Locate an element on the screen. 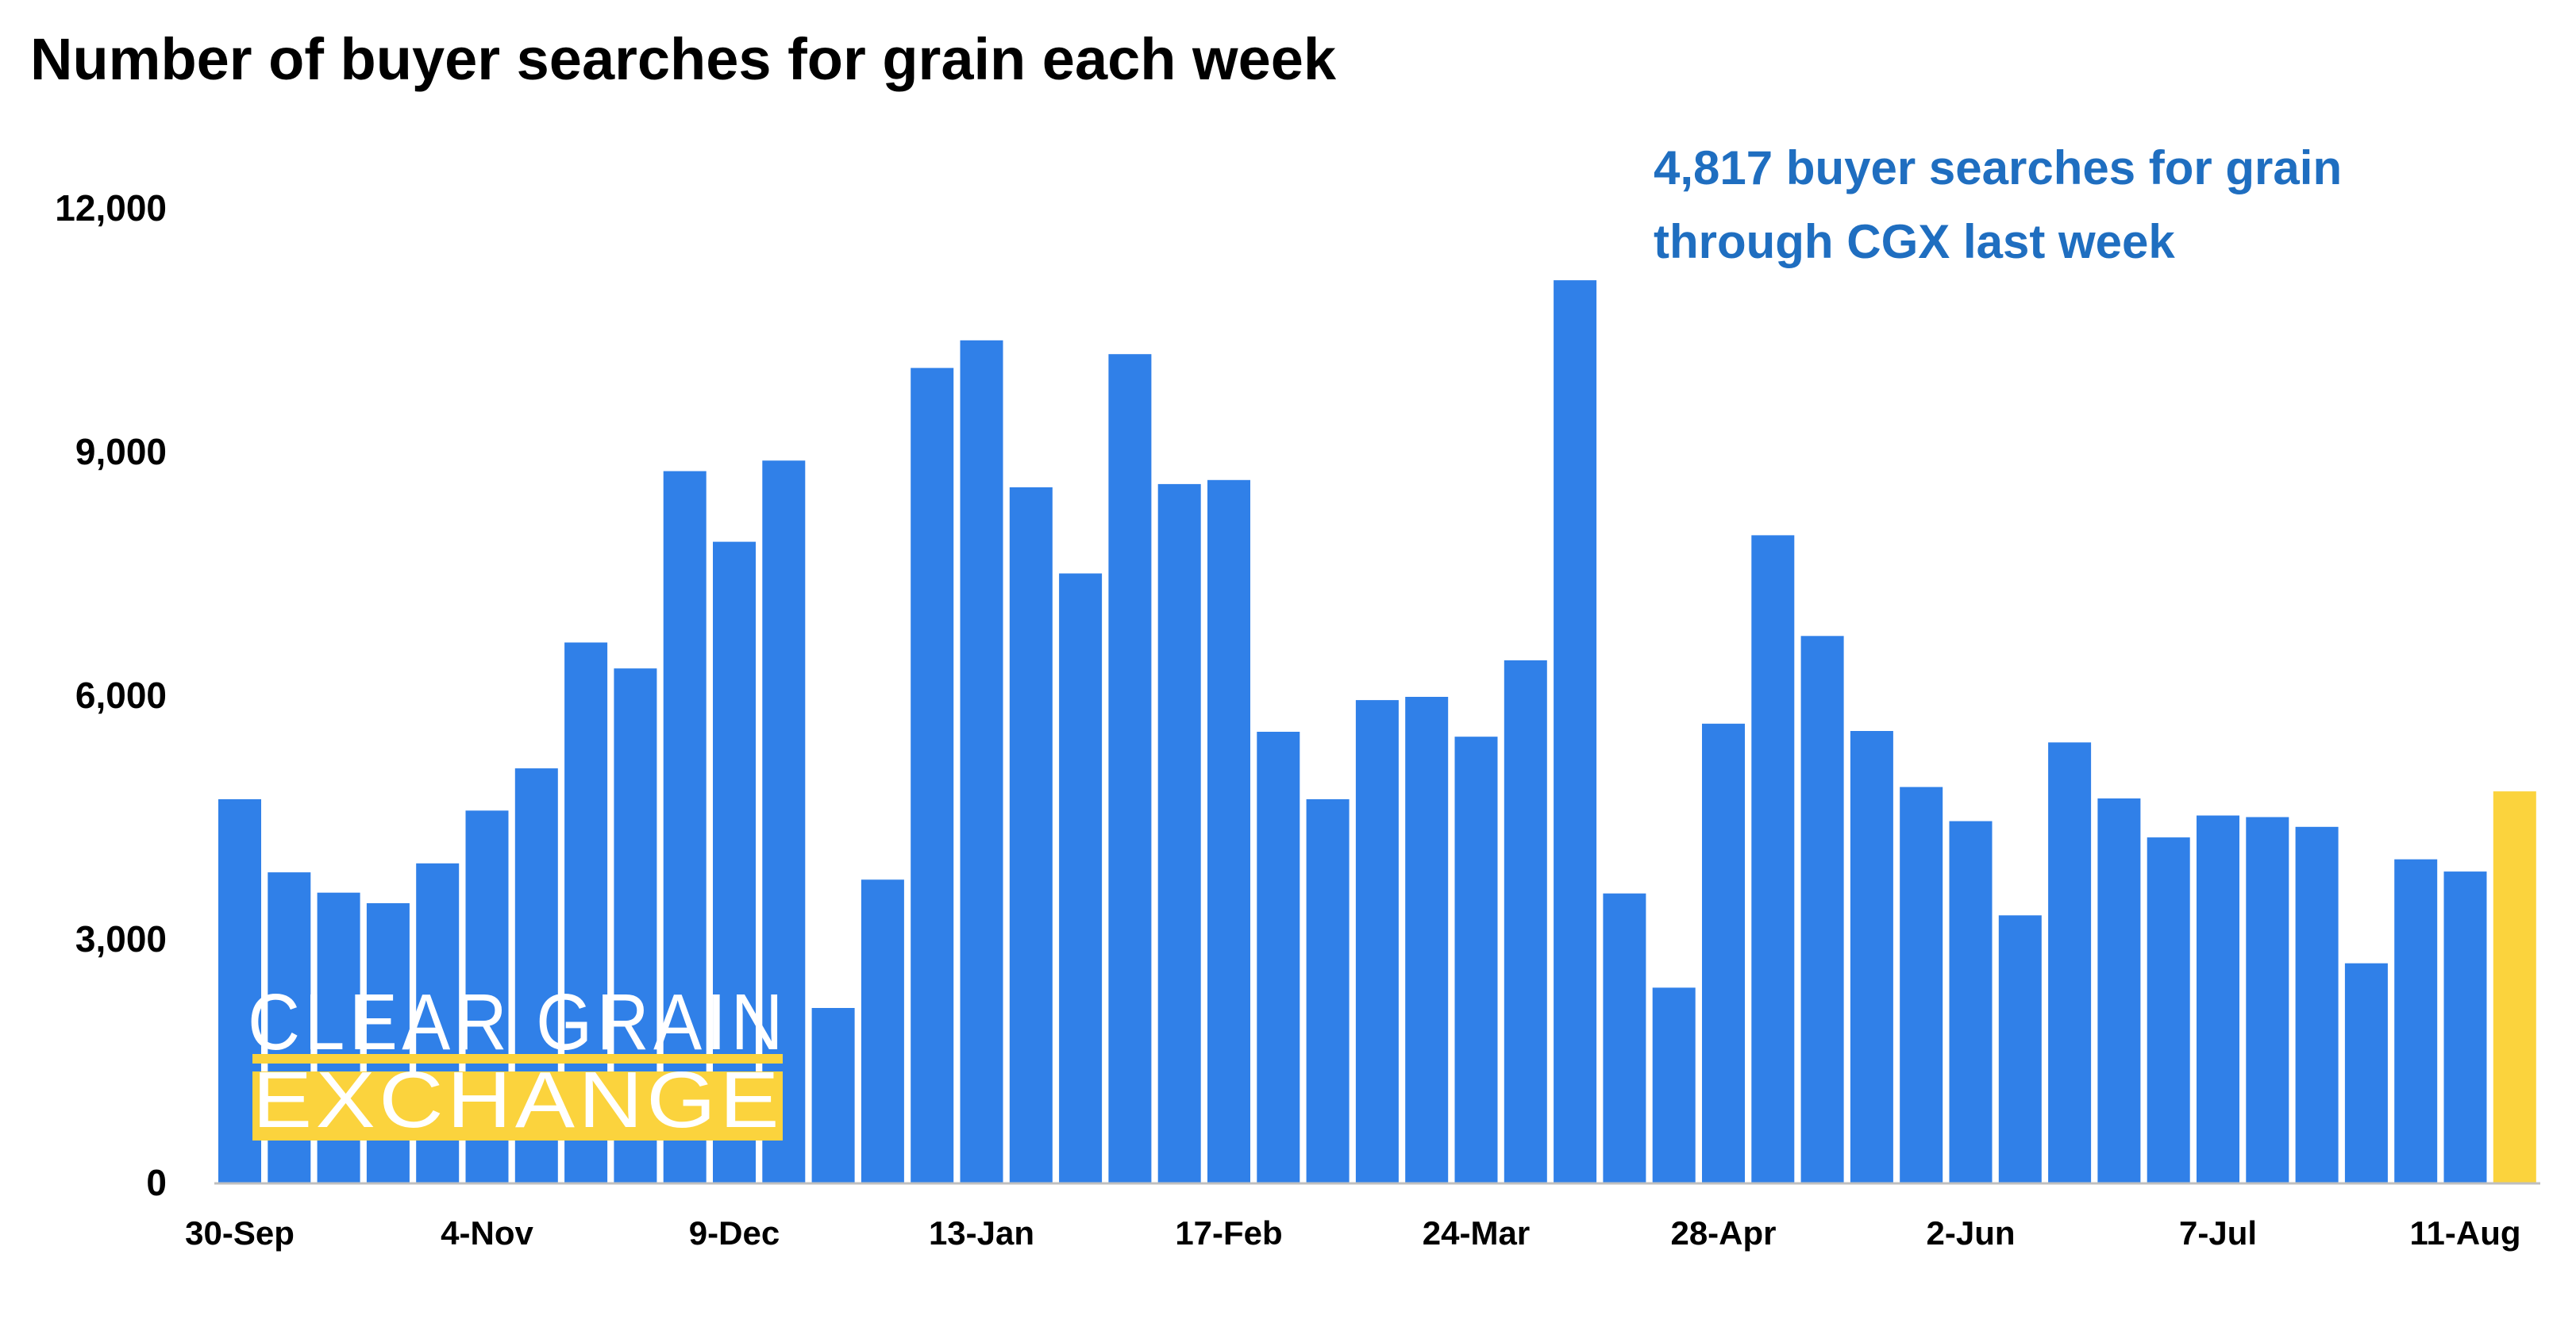  y-tick-label: 0 is located at coordinates (156, 1182).